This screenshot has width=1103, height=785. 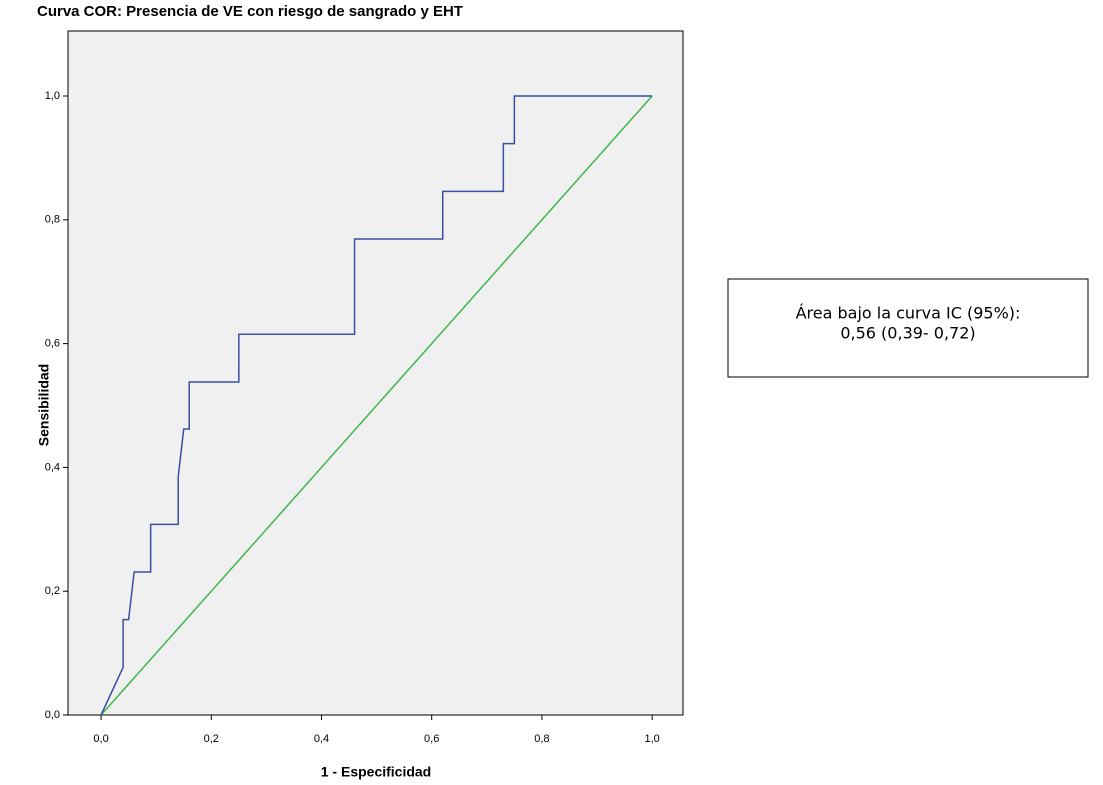 I want to click on y-tick-label: 1,0, so click(x=52, y=96).